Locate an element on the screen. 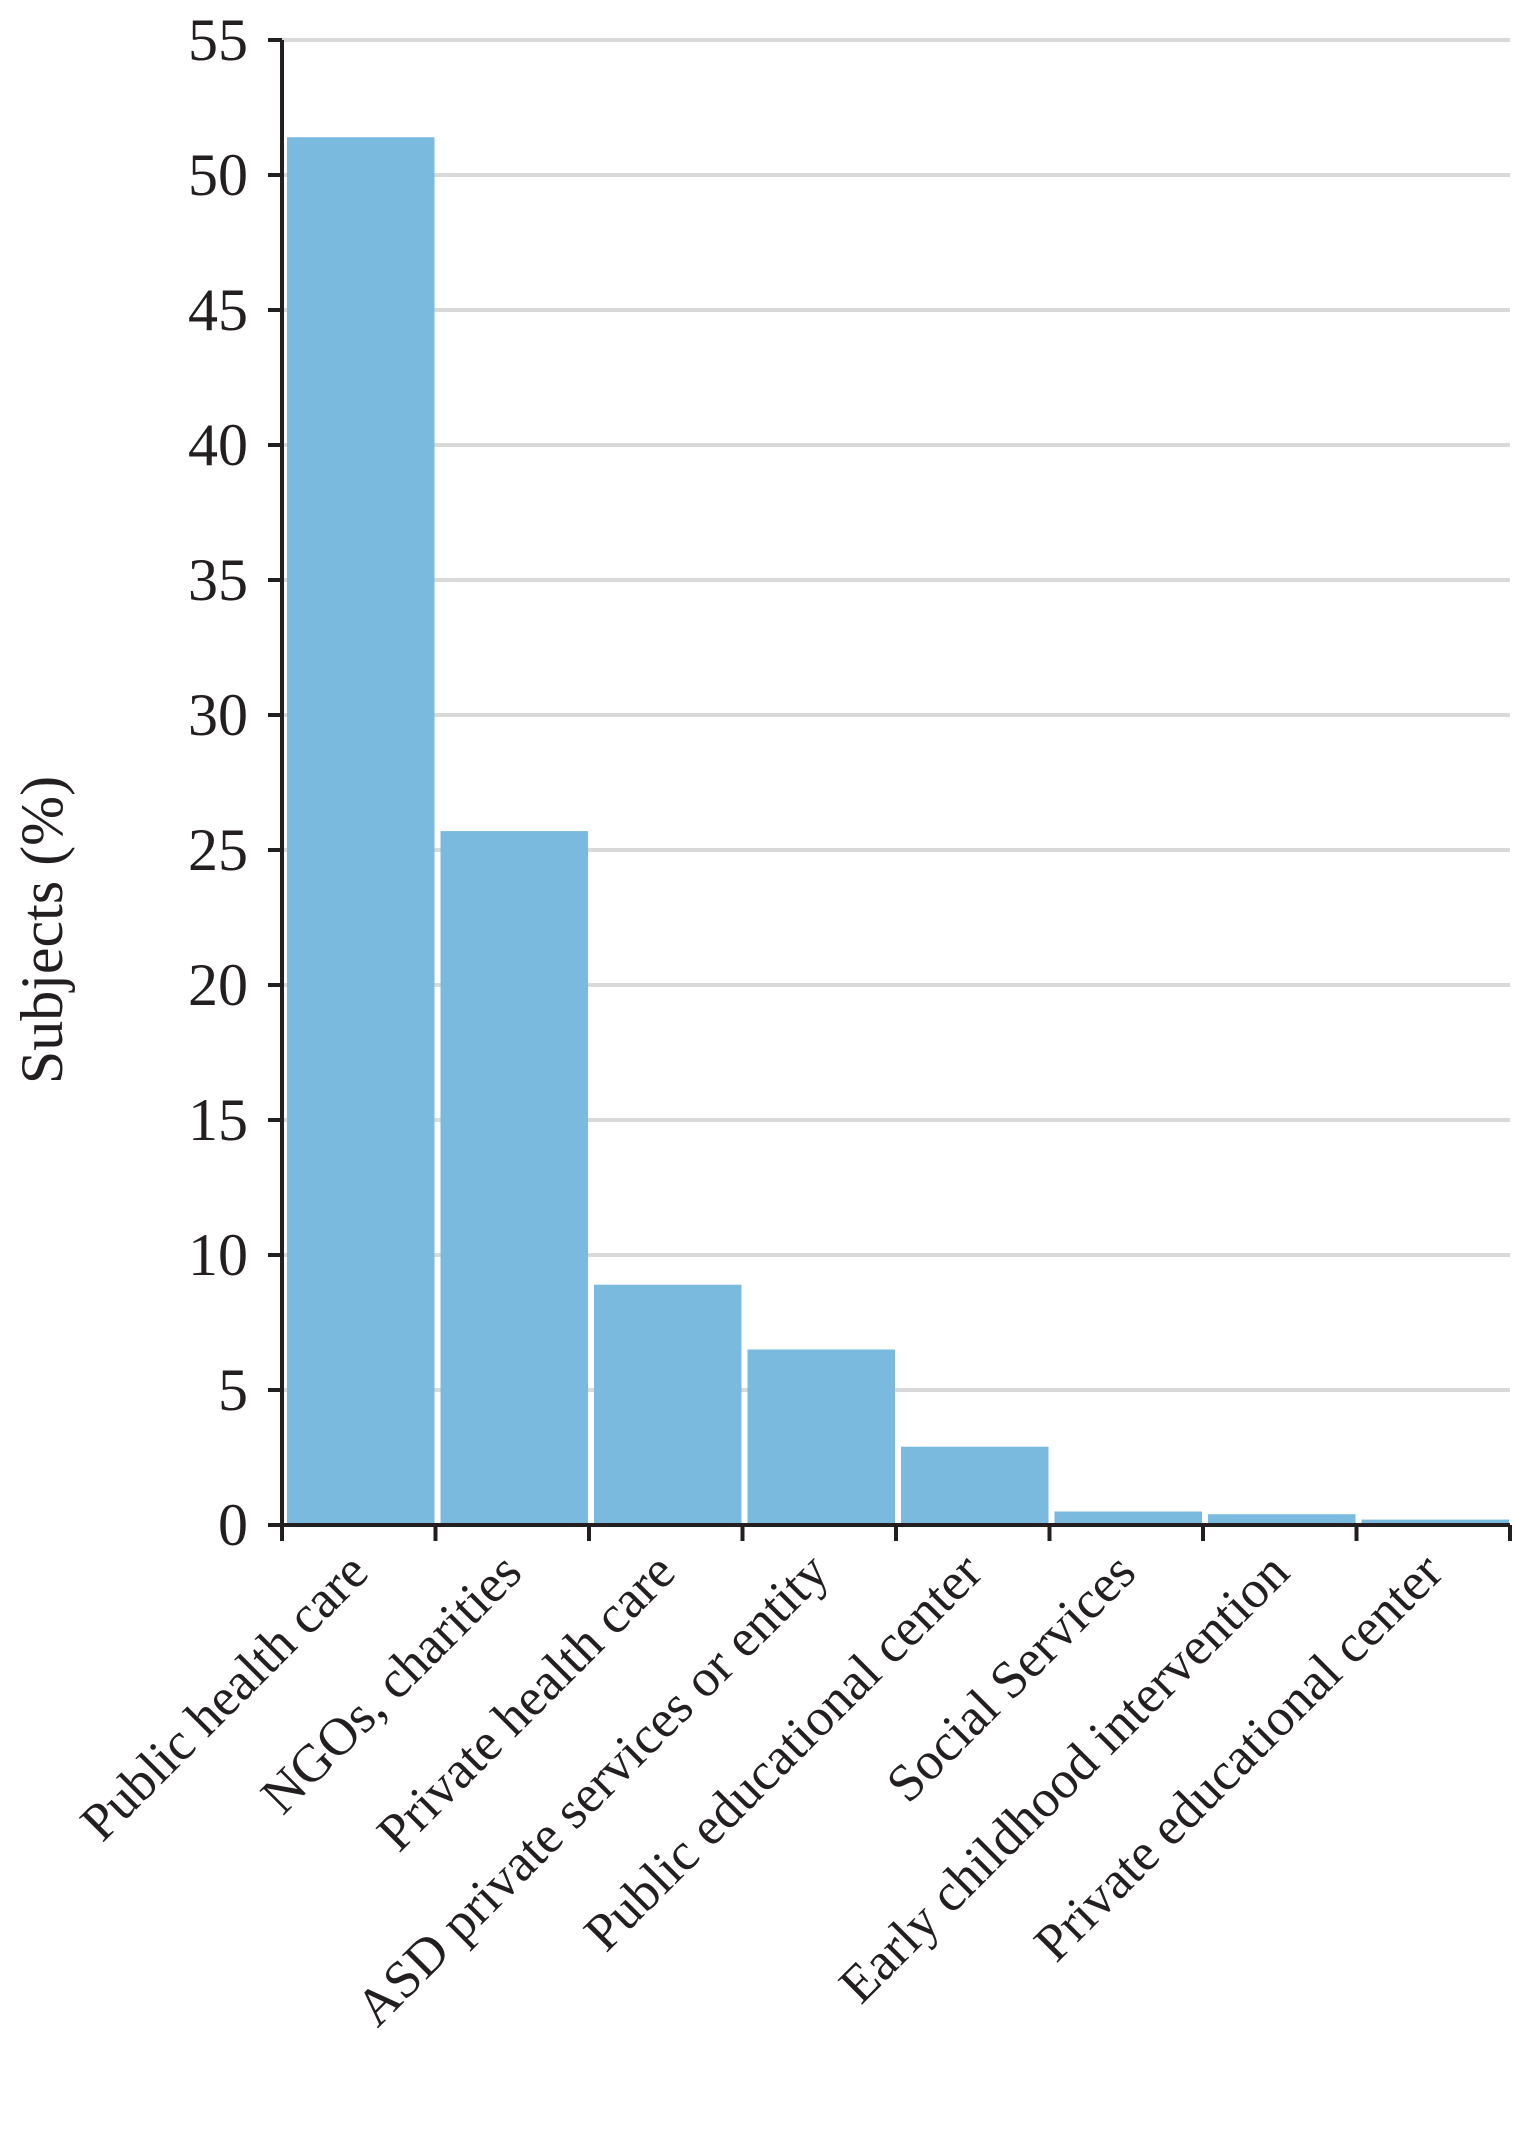  y-tick-label: 30 is located at coordinates (218, 715).